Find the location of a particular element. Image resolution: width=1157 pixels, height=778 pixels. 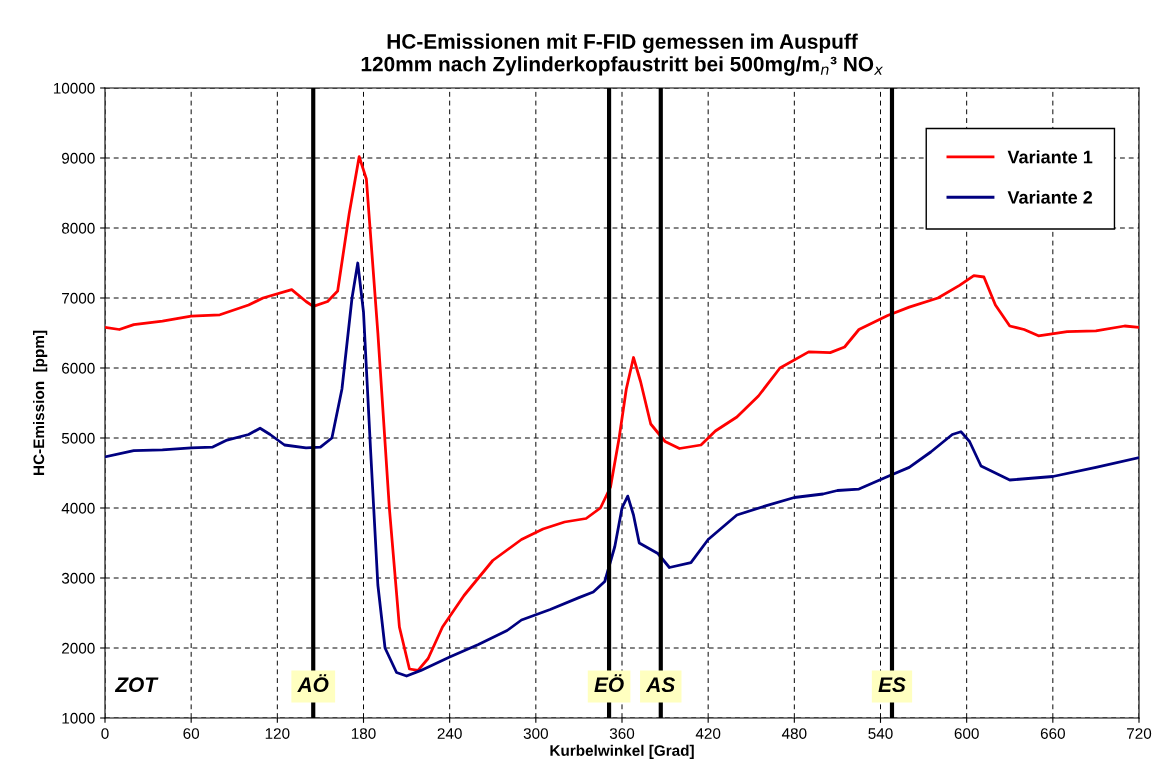

x-tick-label: 420 is located at coordinates (708, 733).